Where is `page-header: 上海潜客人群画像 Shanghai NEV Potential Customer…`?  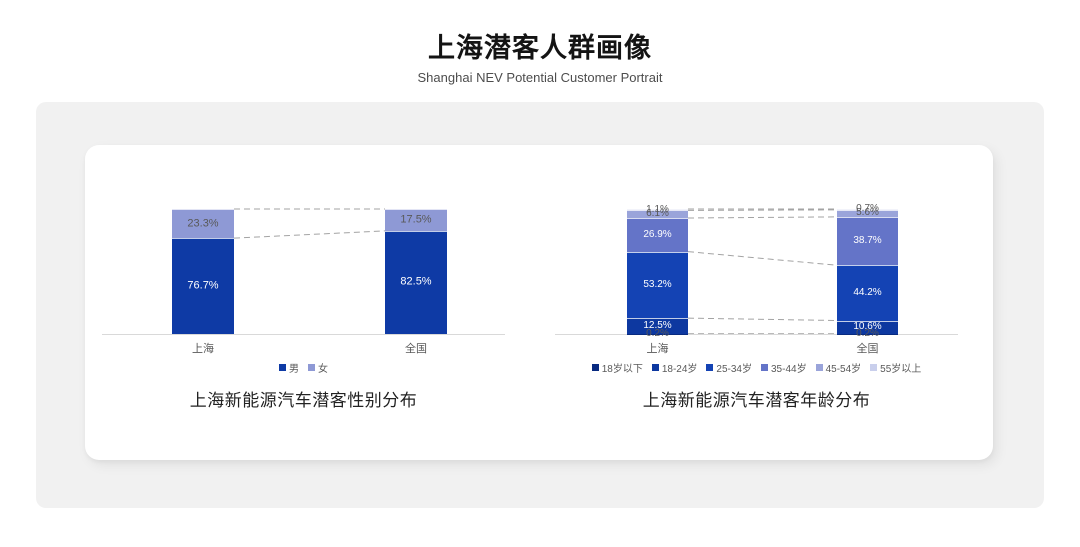
page-header: 上海潜客人群画像 Shanghai NEV Potential Customer… is located at coordinates (540, 55).